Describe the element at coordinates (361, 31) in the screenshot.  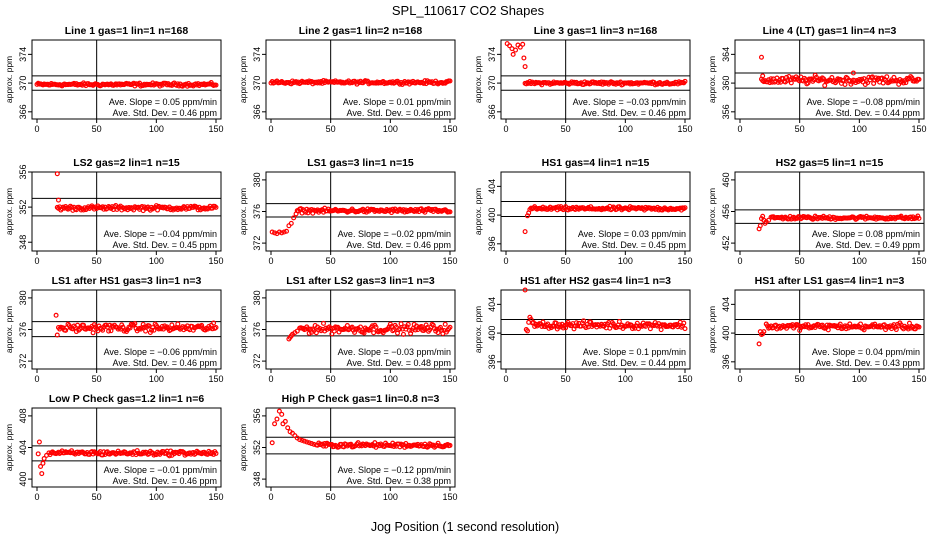
I see `panel-title: Line 2 gas=1 lin=2 n=168` at that location.